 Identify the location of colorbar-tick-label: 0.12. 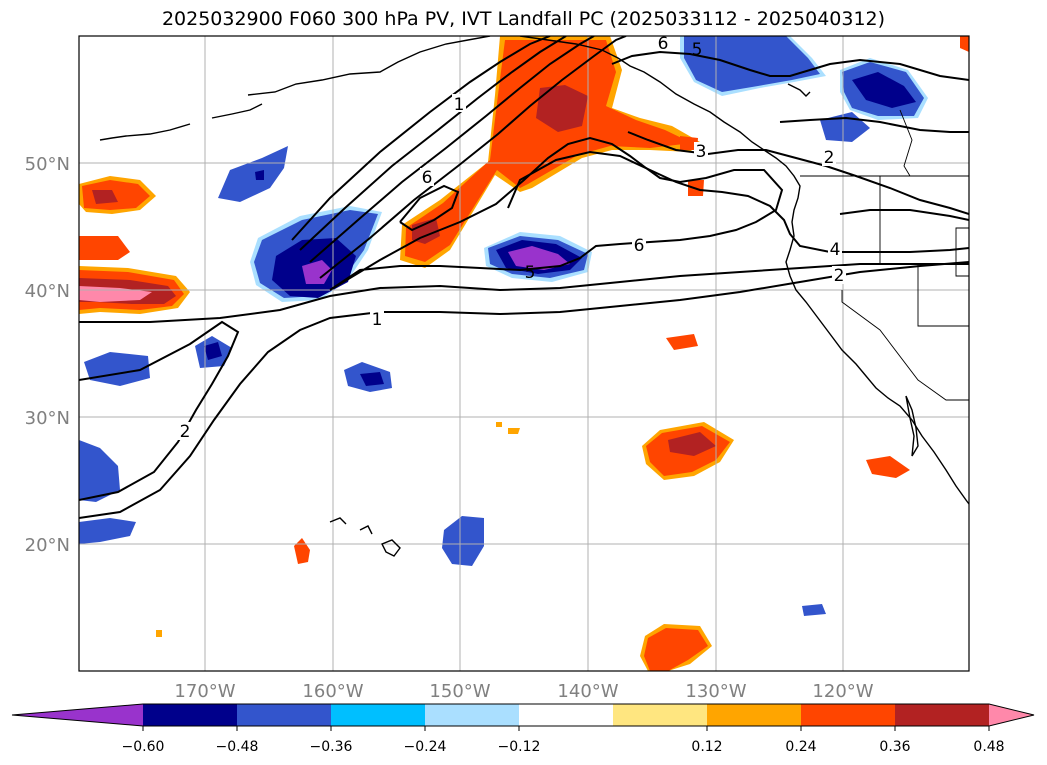
(706, 747).